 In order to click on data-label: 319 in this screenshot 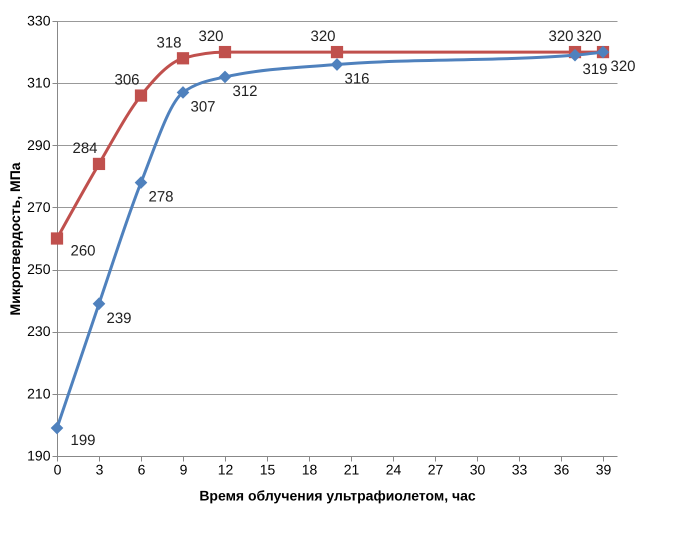, I will do `click(595, 69)`.